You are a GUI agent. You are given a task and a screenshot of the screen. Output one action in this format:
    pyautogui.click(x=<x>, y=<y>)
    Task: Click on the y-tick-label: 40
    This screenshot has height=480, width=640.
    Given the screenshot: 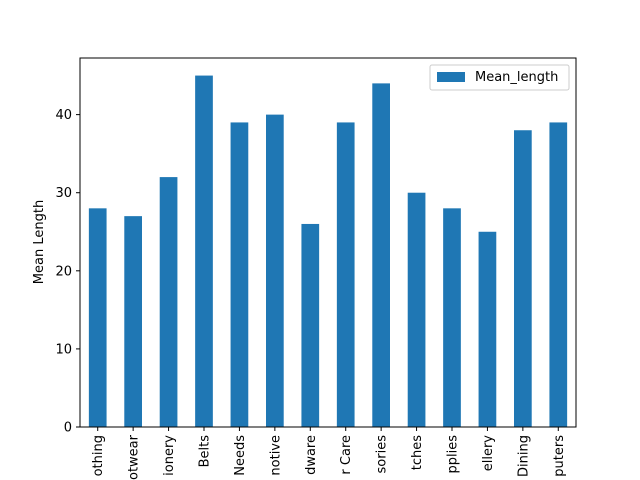 What is the action you would take?
    pyautogui.click(x=63, y=115)
    